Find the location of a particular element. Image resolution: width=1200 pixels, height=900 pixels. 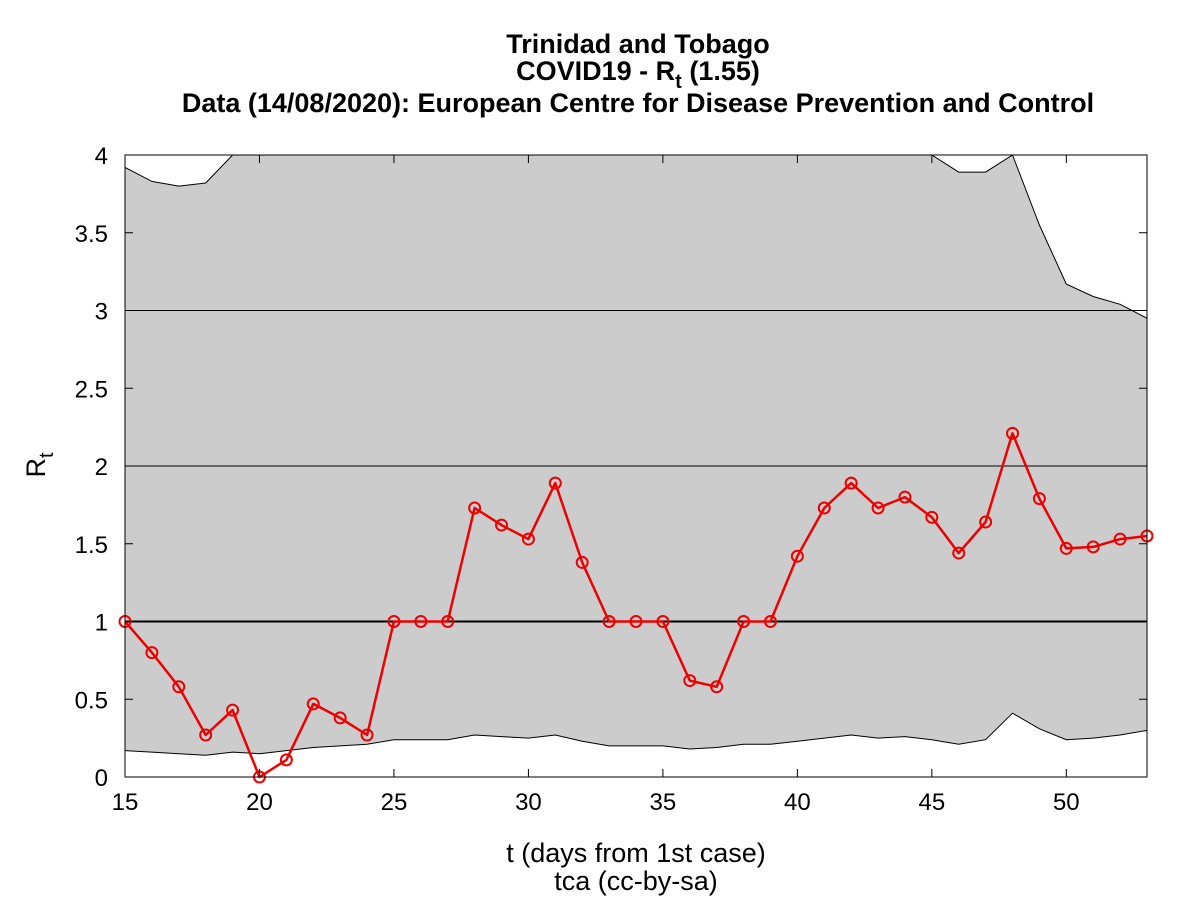

y-tick-label: 2 is located at coordinates (101, 467).